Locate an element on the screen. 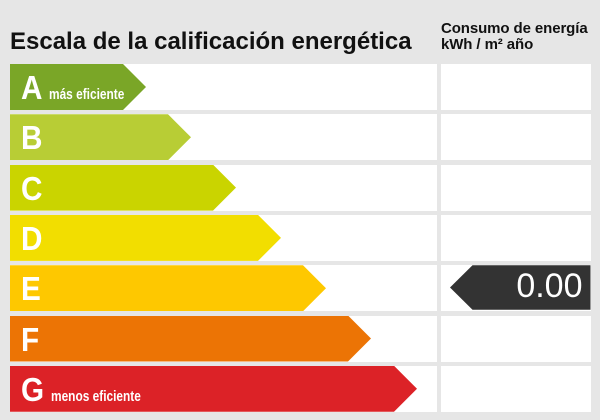 The image size is (600, 420). scale-row-c-track: C is located at coordinates (223, 187).